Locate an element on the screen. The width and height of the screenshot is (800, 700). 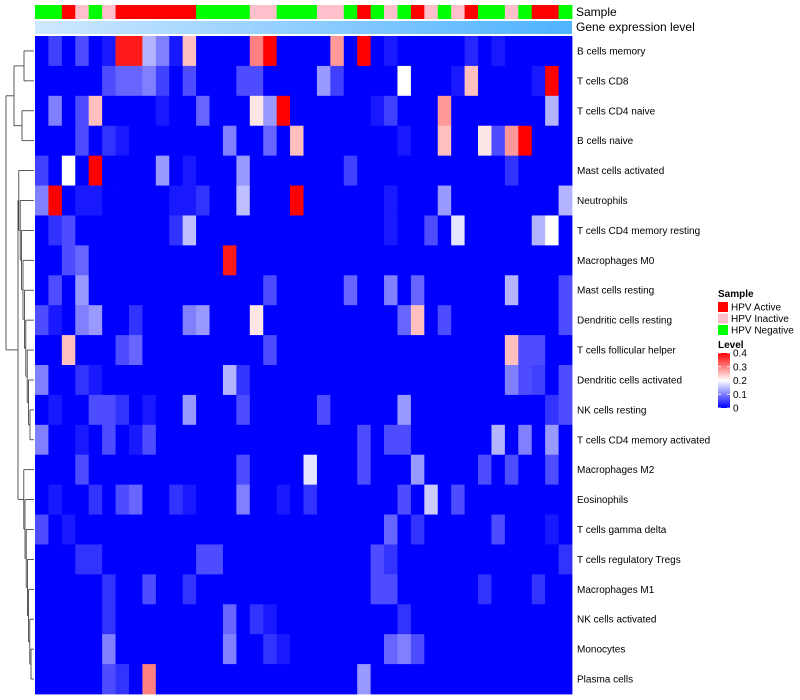
sample-legend-swatch is located at coordinates (723, 330).